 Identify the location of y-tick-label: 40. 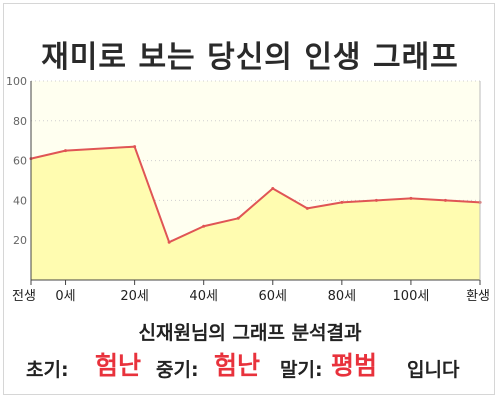
(20, 200).